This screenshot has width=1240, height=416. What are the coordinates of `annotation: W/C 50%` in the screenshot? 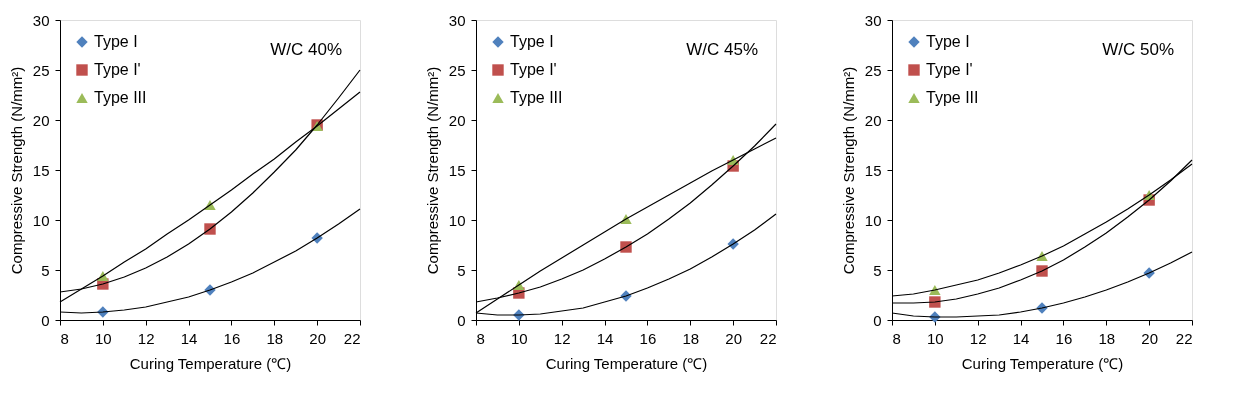 It's located at (1138, 49).